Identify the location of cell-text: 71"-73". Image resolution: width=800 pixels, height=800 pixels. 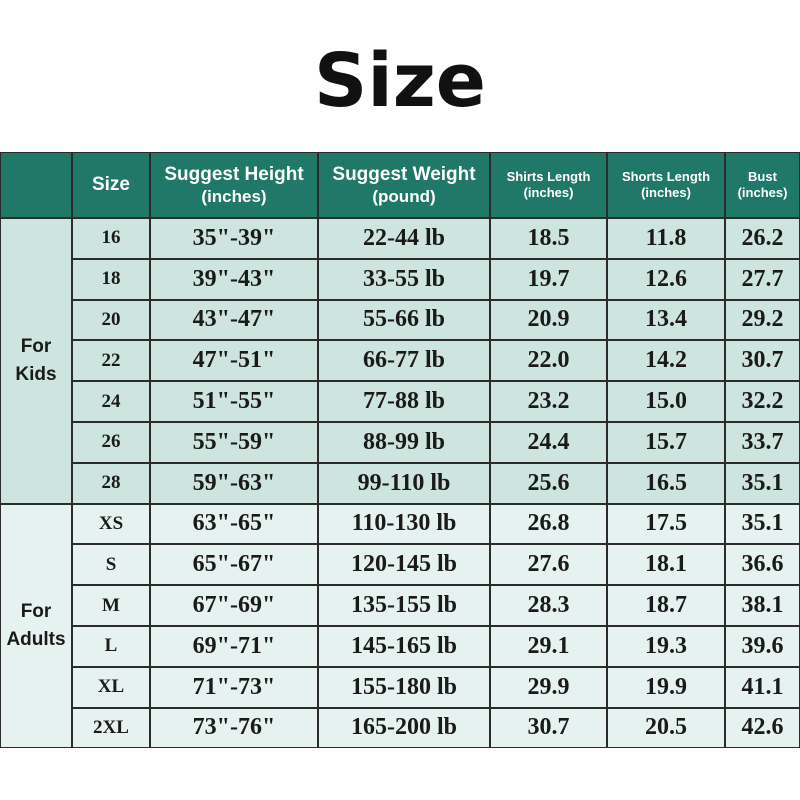
(234, 686).